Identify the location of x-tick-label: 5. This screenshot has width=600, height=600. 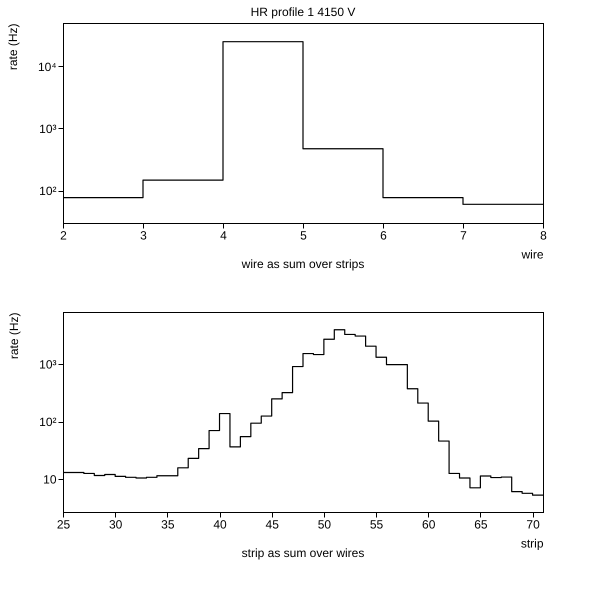
(304, 235).